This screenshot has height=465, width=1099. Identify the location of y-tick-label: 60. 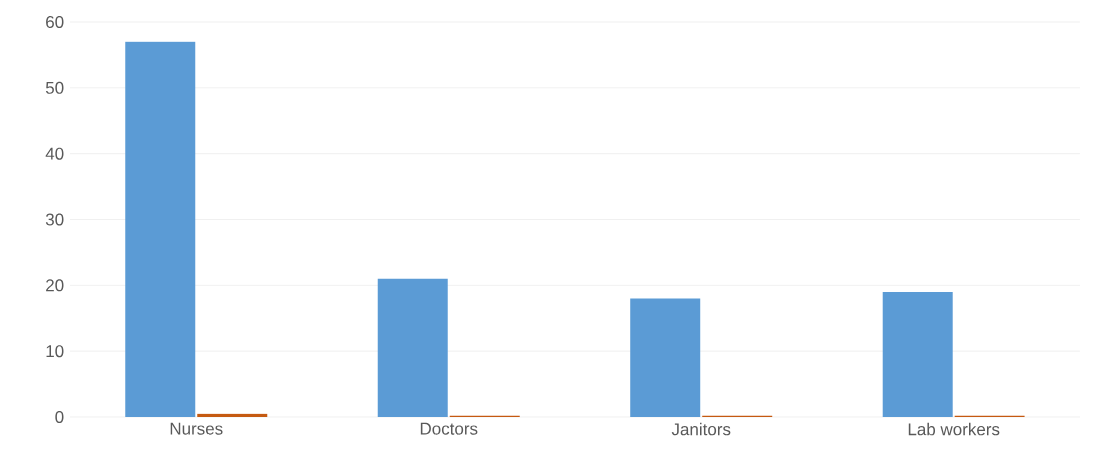
(55, 22).